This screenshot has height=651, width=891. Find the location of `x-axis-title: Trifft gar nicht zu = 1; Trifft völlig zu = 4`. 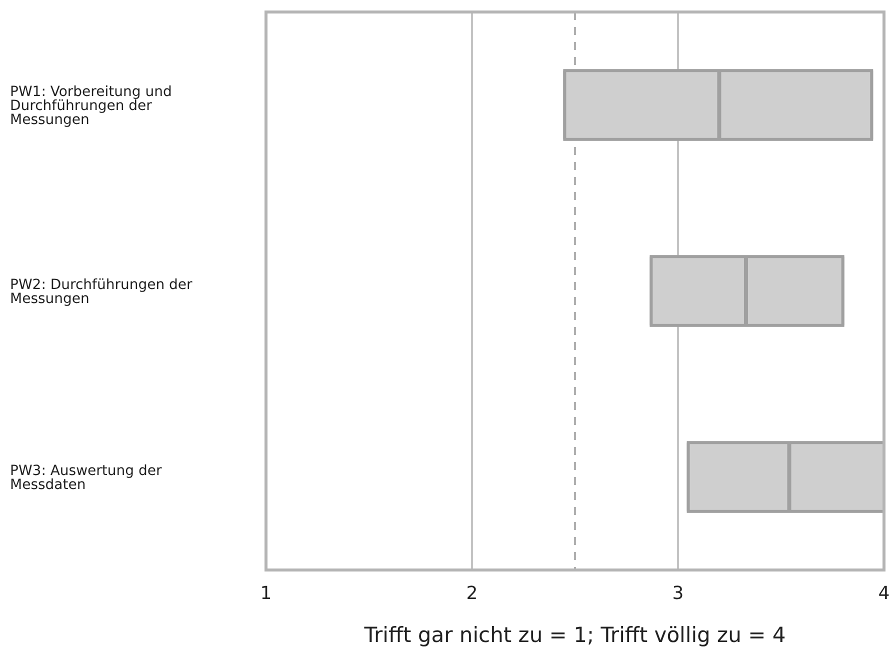

x-axis-title: Trifft gar nicht zu = 1; Trifft völlig zu = 4 is located at coordinates (574, 635).